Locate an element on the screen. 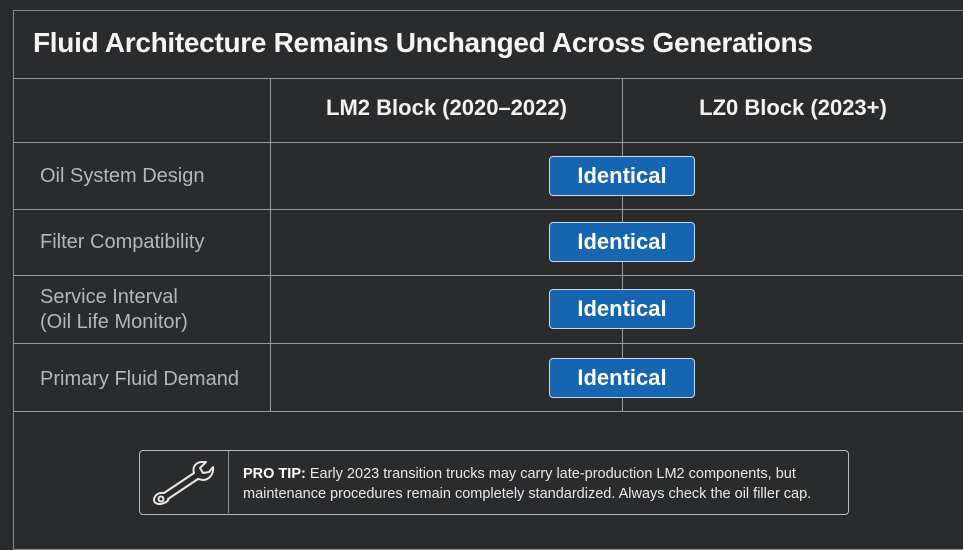 The width and height of the screenshot is (963, 550). tip-divider is located at coordinates (228, 482).